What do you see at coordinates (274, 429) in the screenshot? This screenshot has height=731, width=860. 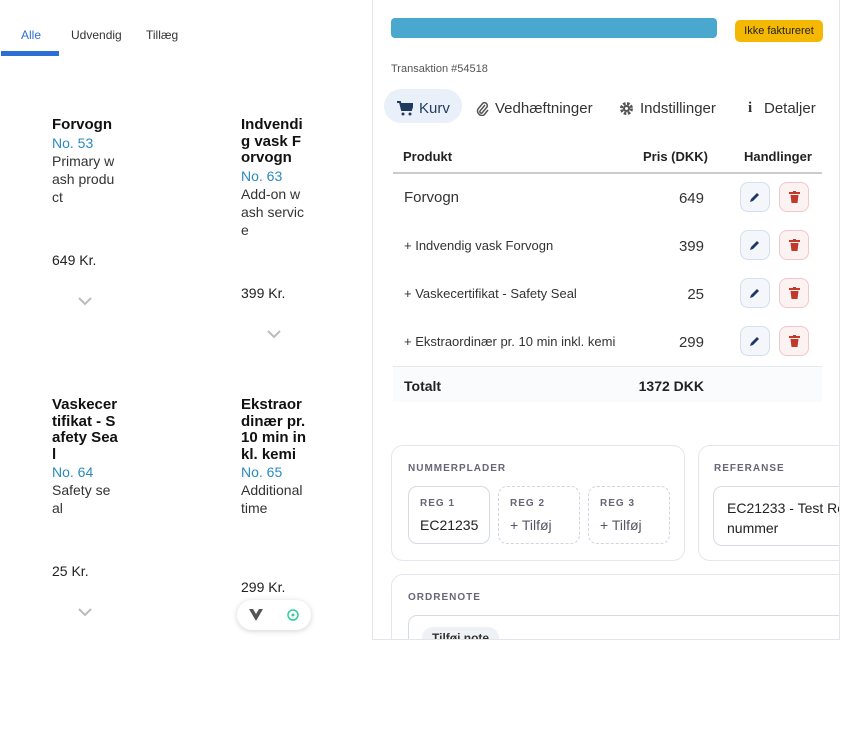 I see `product-name: Ekstraordinær pr. 10 min inkl. kemi` at bounding box center [274, 429].